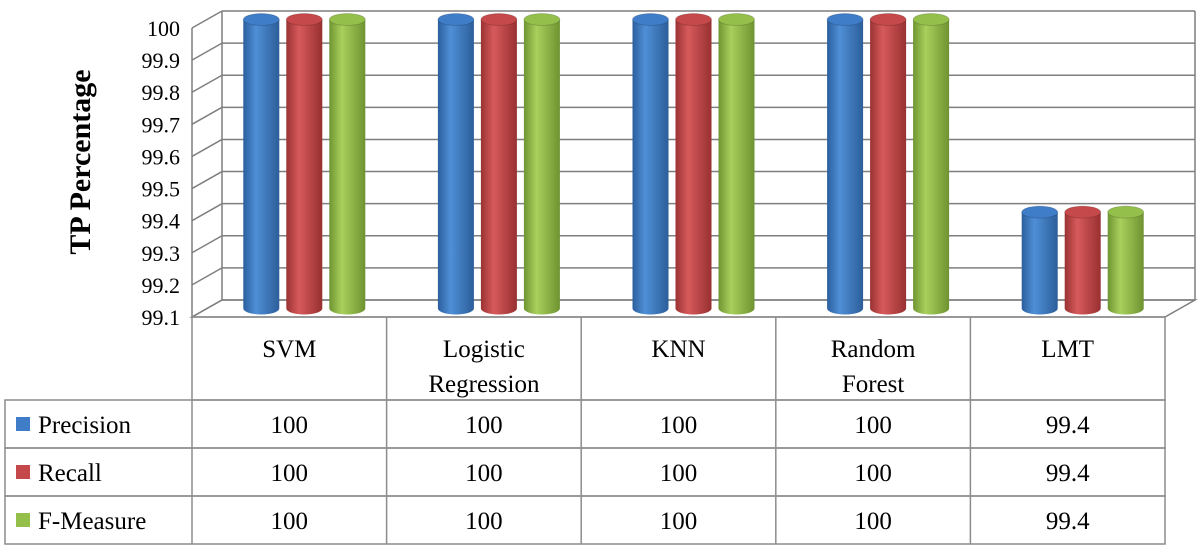 The height and width of the screenshot is (556, 1203). What do you see at coordinates (161, 124) in the screenshot?
I see `y-tick-label: 99.7` at bounding box center [161, 124].